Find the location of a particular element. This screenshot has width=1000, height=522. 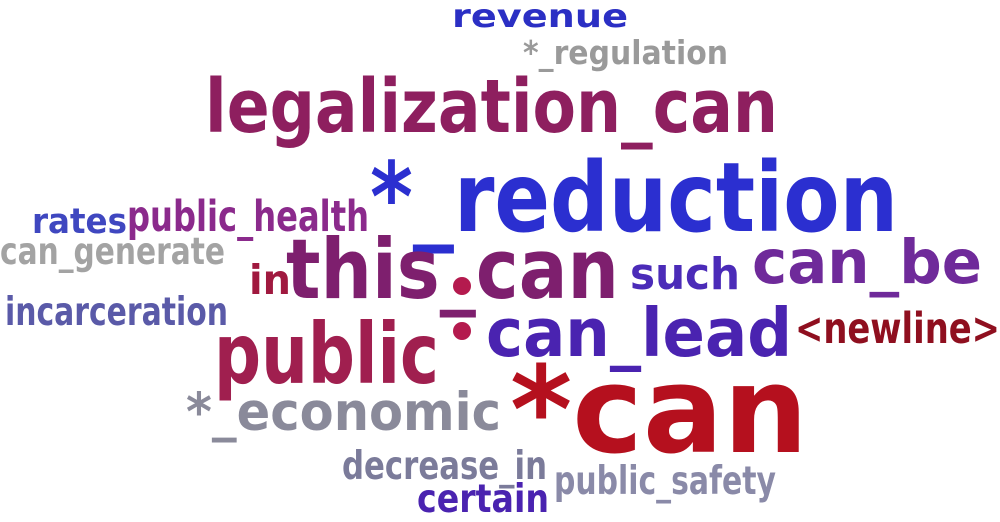

word-regulation: *_regulation is located at coordinates (625, 52).